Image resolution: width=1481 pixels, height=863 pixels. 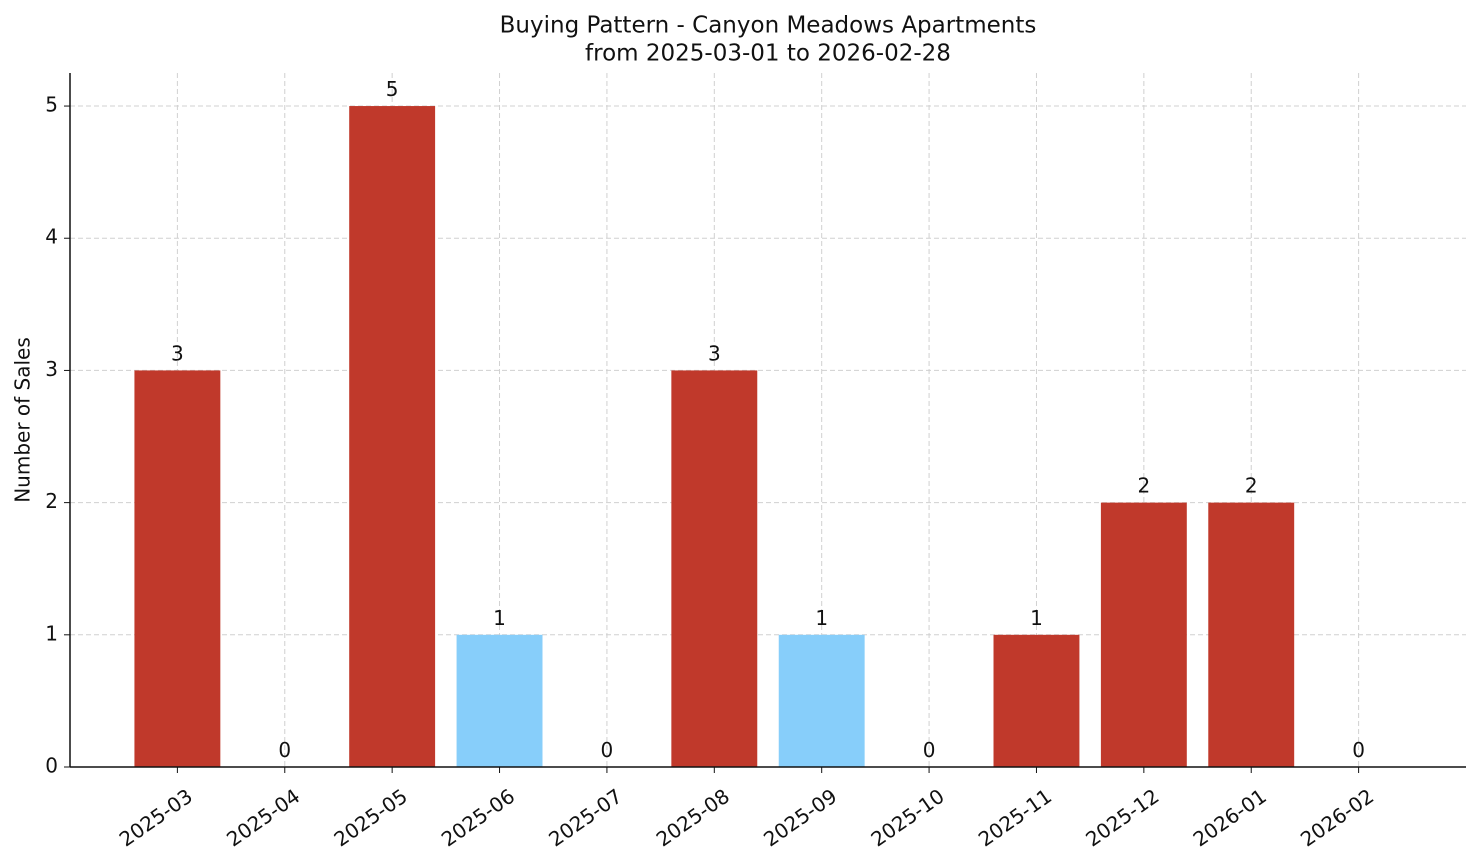 What do you see at coordinates (1015, 818) in the screenshot?
I see `x-tick-label: 2025-11` at bounding box center [1015, 818].